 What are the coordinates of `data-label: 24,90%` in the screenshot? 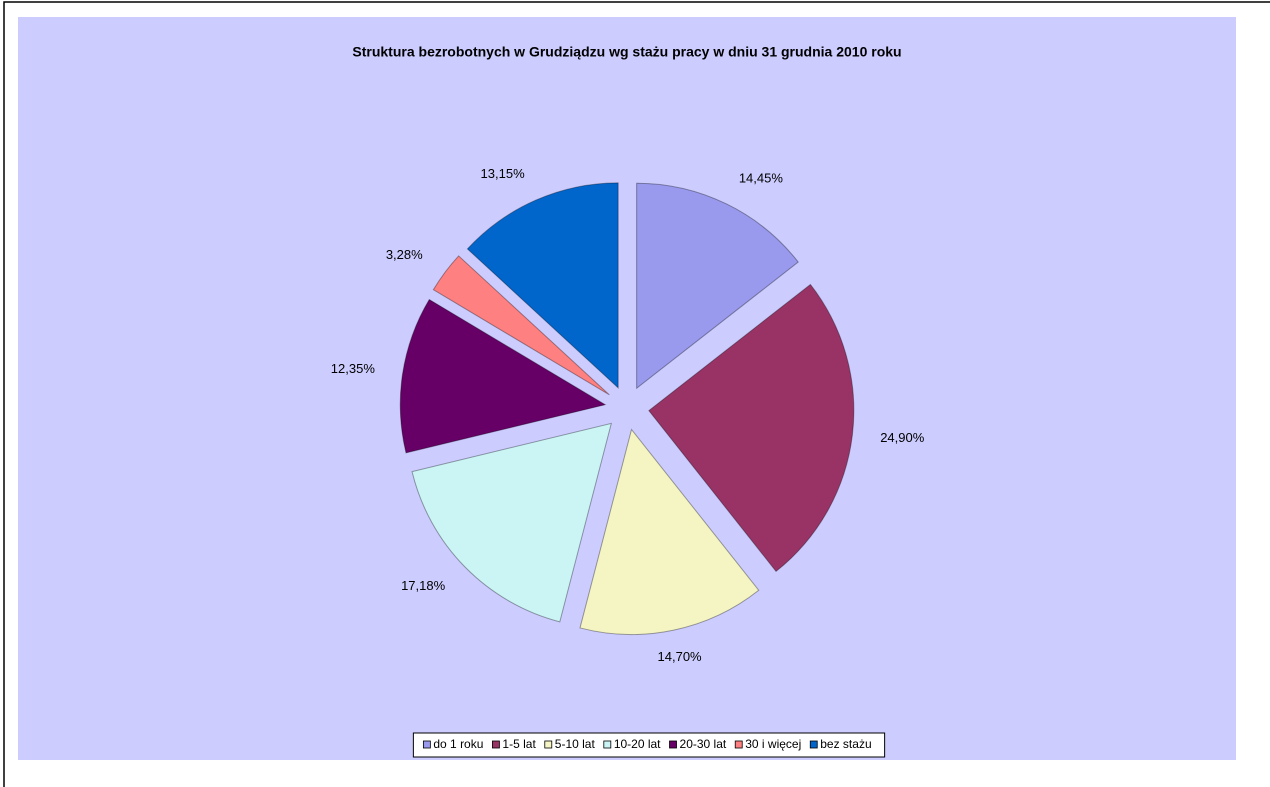 It's located at (902, 437).